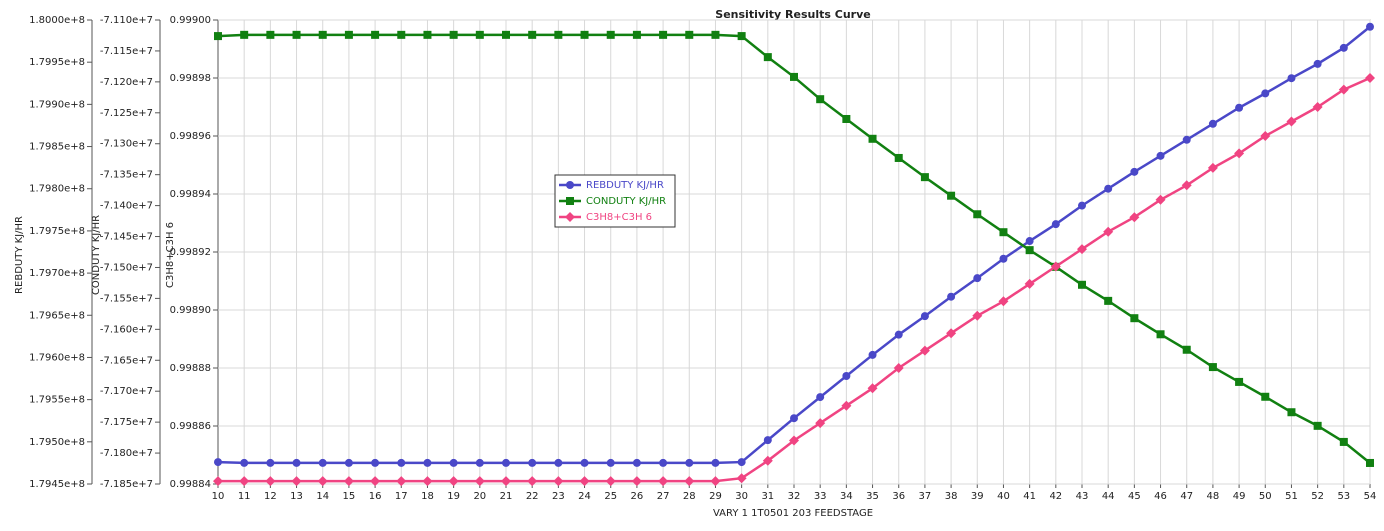 The image size is (1384, 531). I want to click on x-tick-label: 37, so click(925, 496).